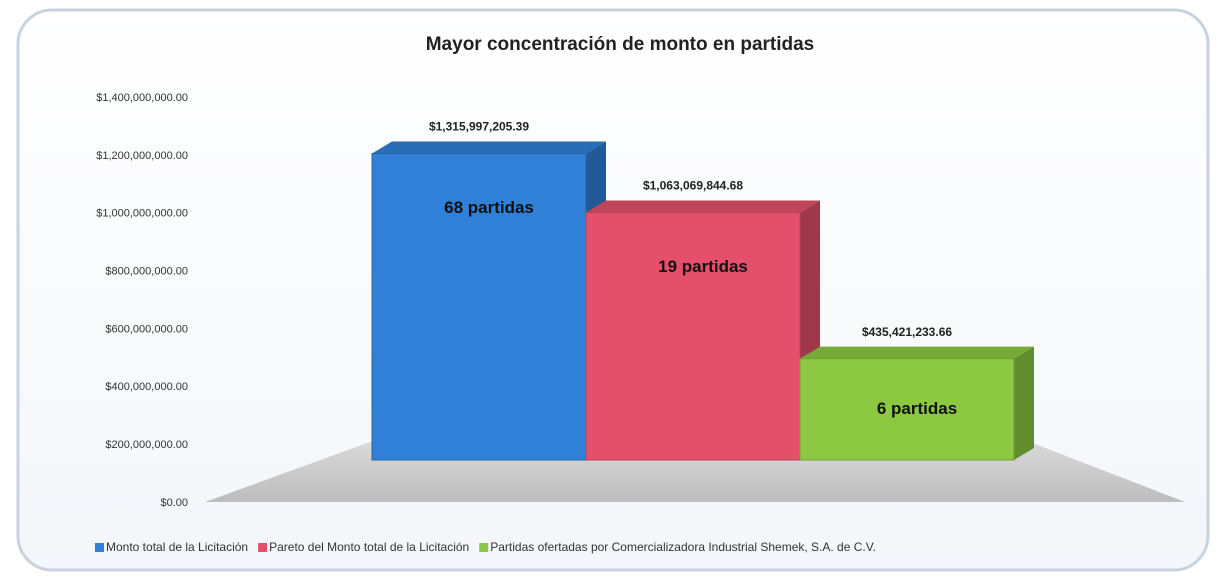 Image resolution: width=1220 pixels, height=580 pixels. What do you see at coordinates (142, 214) in the screenshot?
I see `y-tick-label: $1,000,000,000.00` at bounding box center [142, 214].